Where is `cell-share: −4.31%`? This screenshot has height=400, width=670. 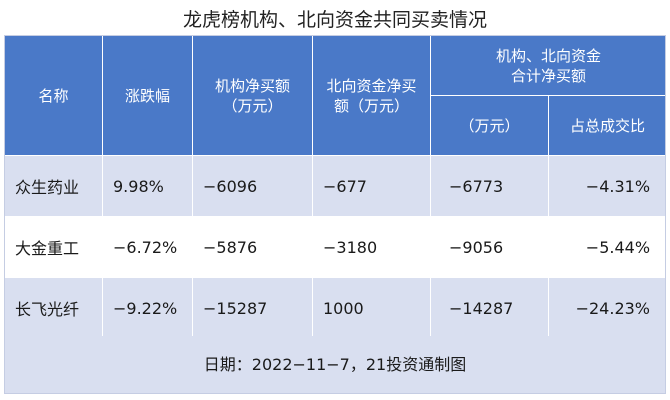
cell-share: −4.31% is located at coordinates (607, 186).